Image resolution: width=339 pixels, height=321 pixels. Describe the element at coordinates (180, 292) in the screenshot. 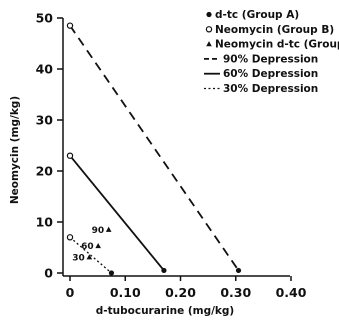

I see `x-tick-label: 0.20` at that location.